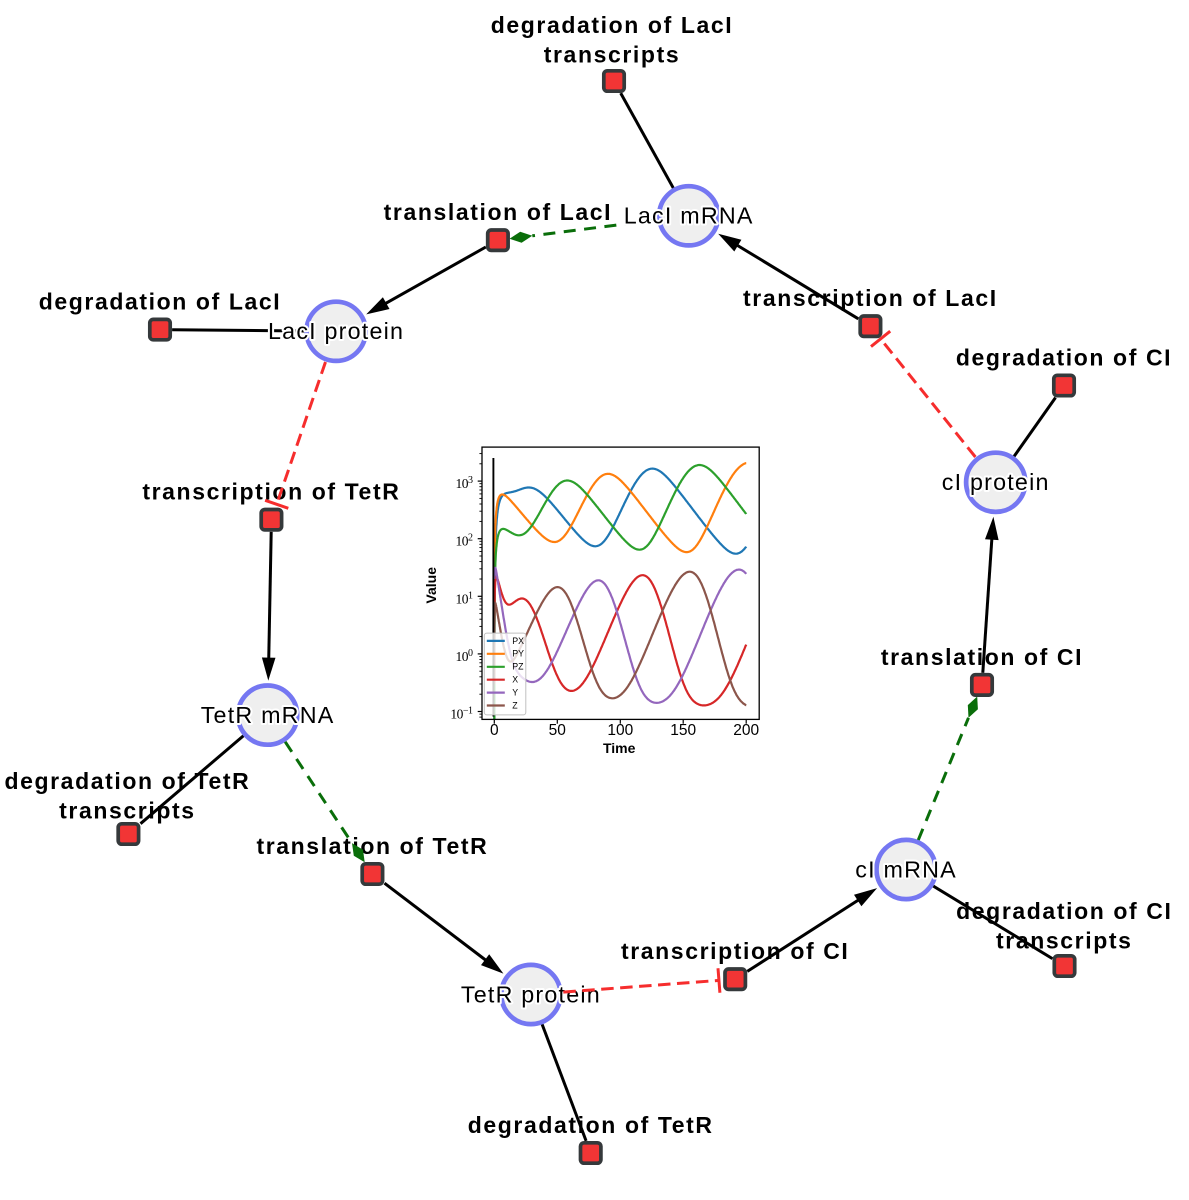 Image resolution: width=1189 pixels, height=1200 pixels. What do you see at coordinates (518, 667) in the screenshot?
I see `svg-text: PZ` at bounding box center [518, 667].